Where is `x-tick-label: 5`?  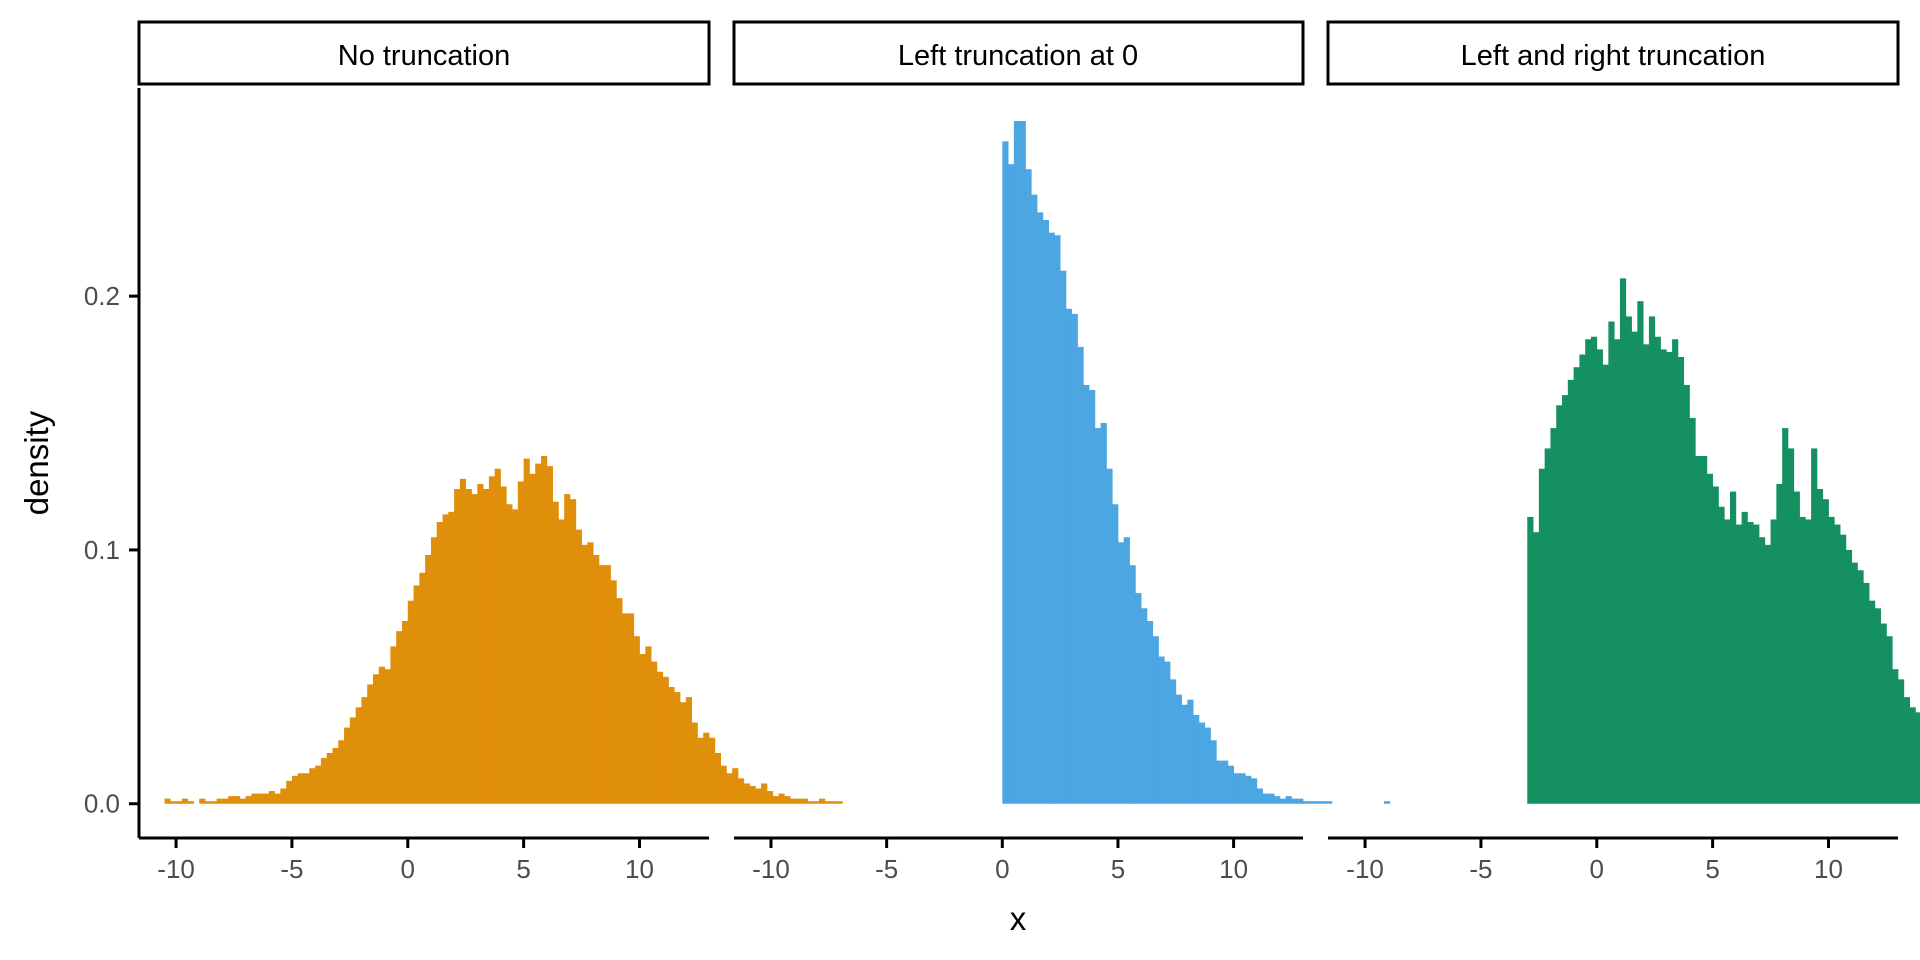
x-tick-label: 5 is located at coordinates (1712, 869).